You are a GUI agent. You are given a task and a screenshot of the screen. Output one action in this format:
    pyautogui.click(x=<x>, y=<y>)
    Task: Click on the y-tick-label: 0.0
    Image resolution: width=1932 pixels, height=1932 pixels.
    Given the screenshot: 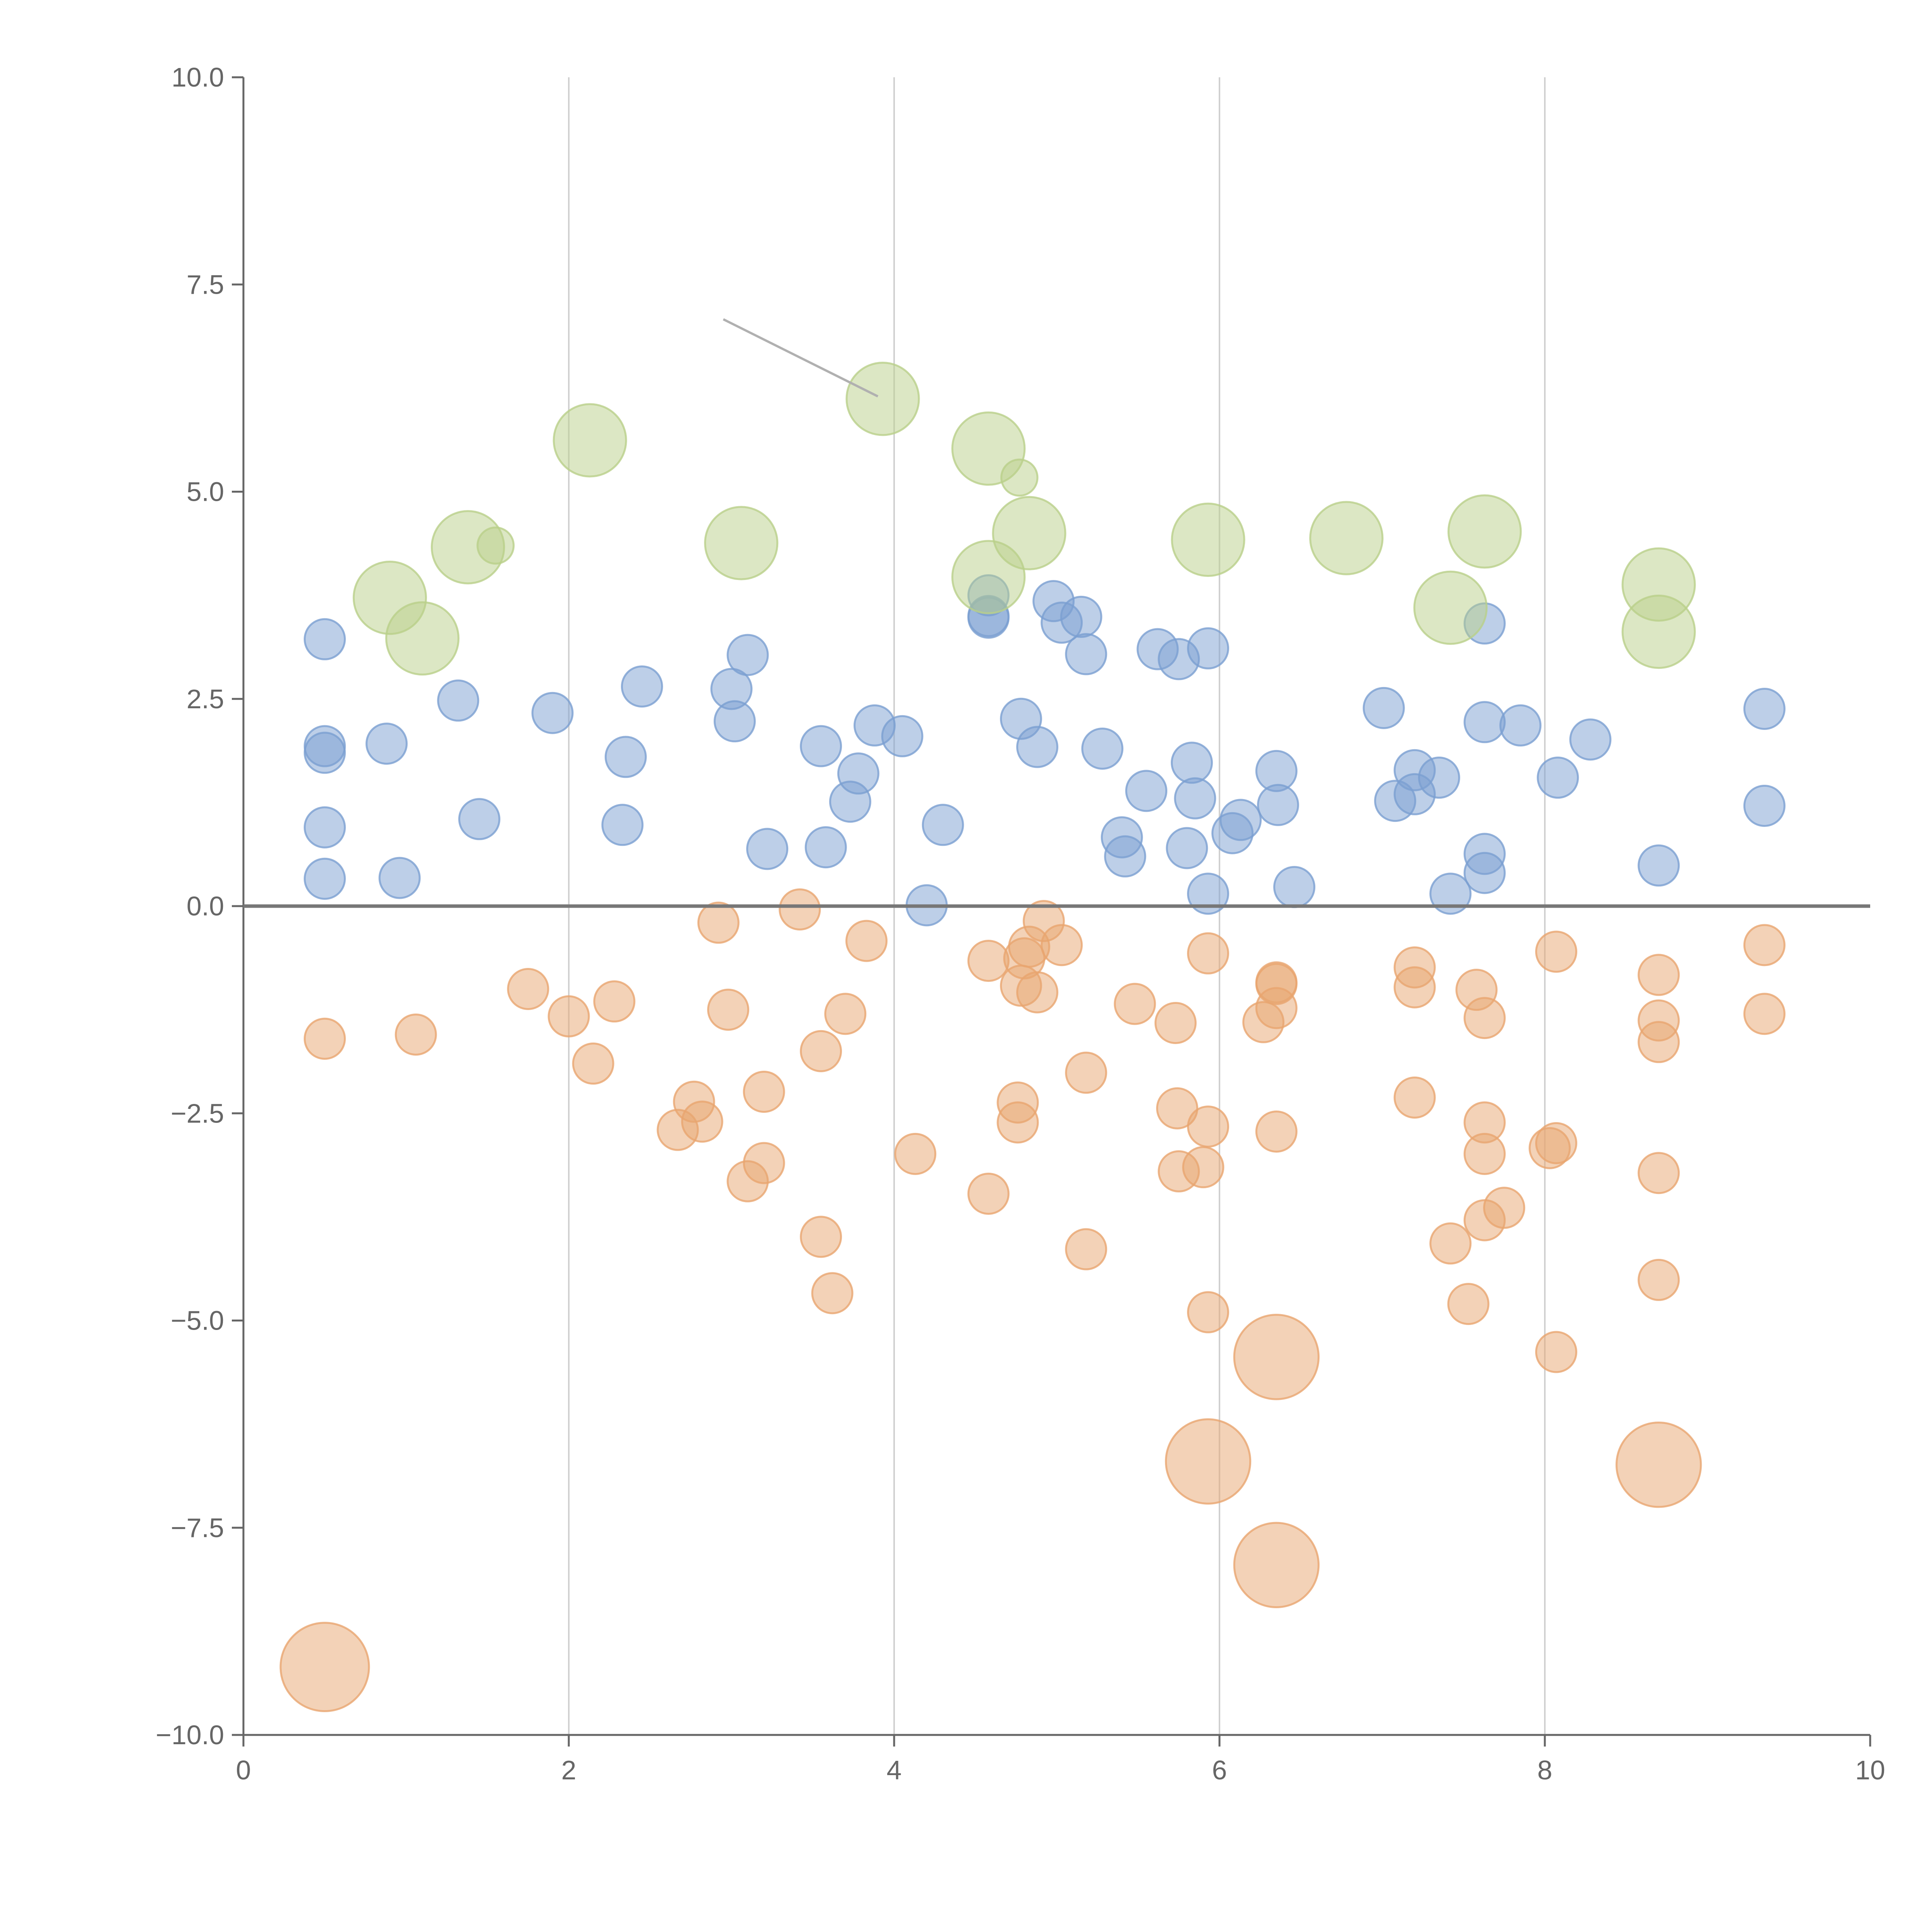 What is the action you would take?
    pyautogui.click(x=205, y=906)
    